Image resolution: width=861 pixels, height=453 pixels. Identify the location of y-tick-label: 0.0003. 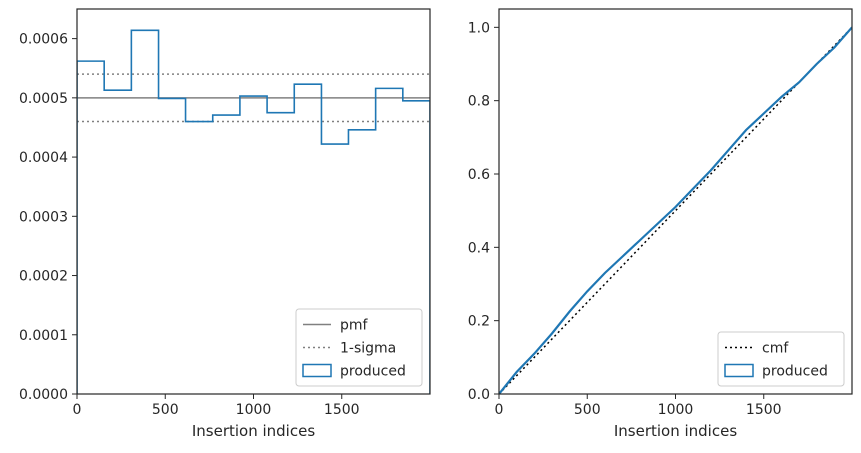
(43, 217).